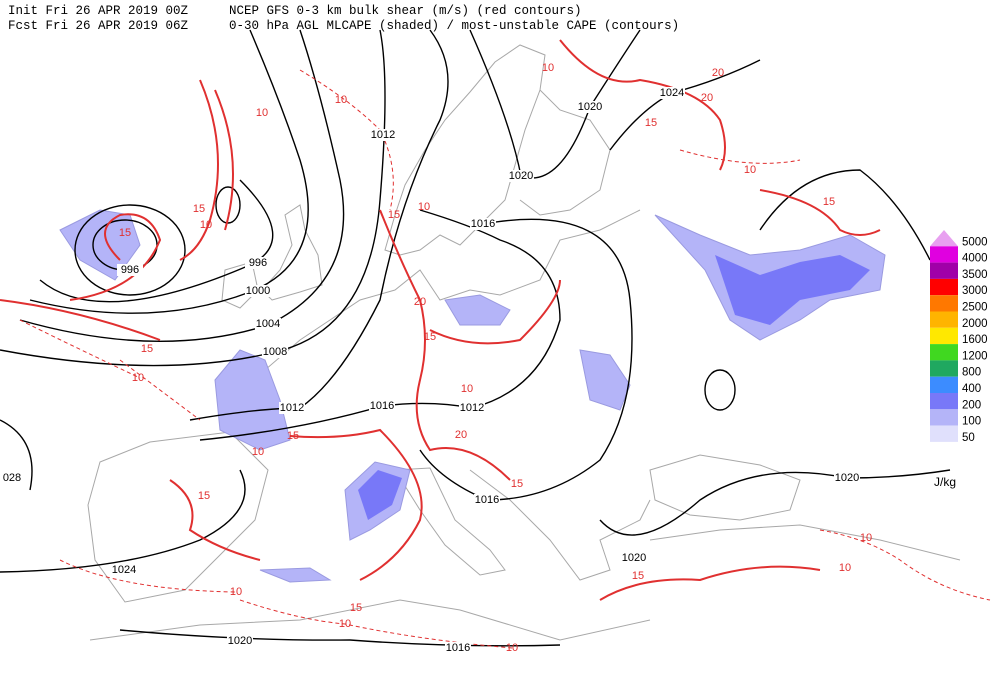 The width and height of the screenshot is (1000, 680). Describe the element at coordinates (521, 176) in the screenshot. I see `isobar-label: 1020` at that location.